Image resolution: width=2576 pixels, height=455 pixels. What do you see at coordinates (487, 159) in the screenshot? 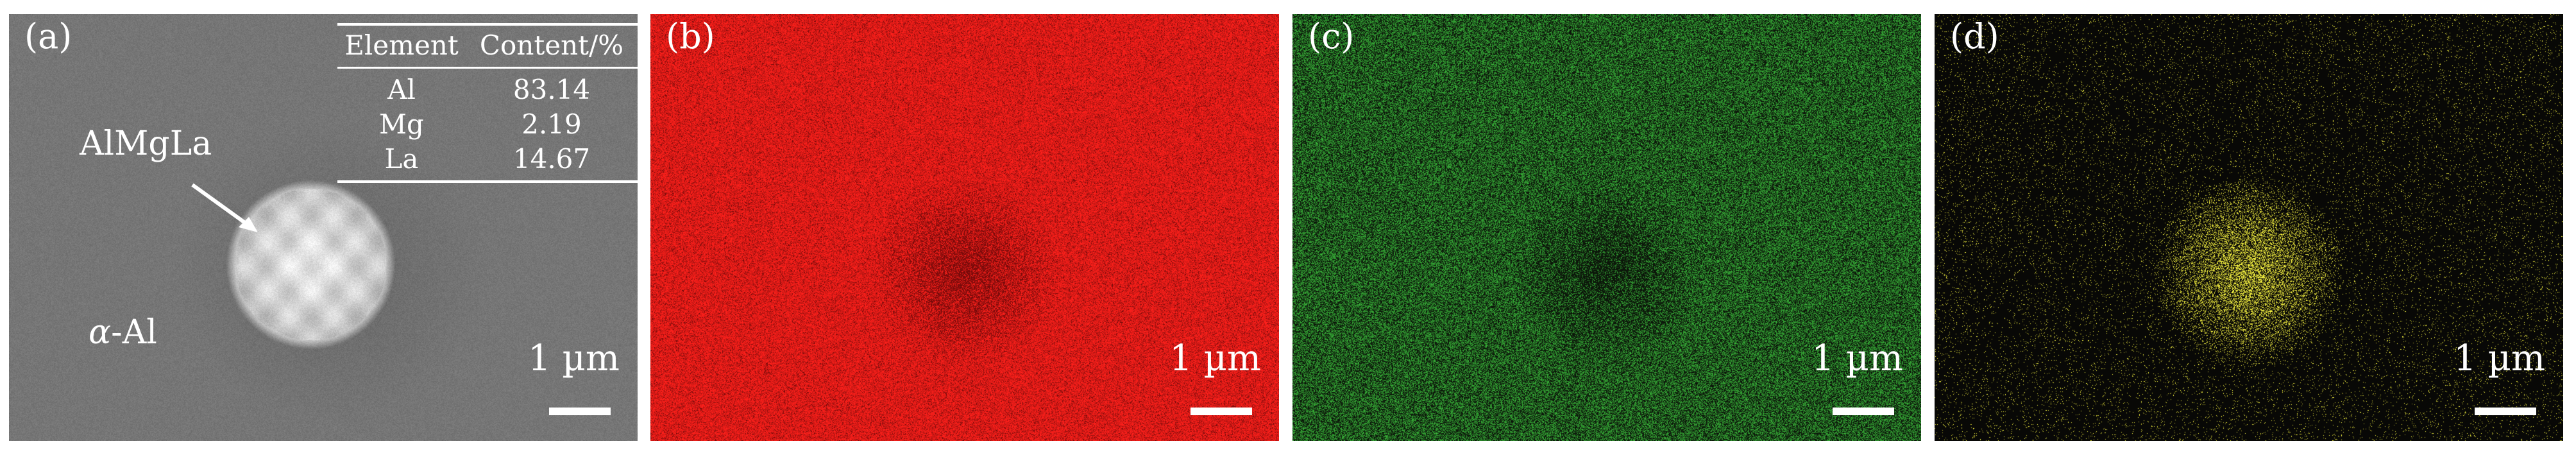
I see `table-row: La 14.67` at bounding box center [487, 159].